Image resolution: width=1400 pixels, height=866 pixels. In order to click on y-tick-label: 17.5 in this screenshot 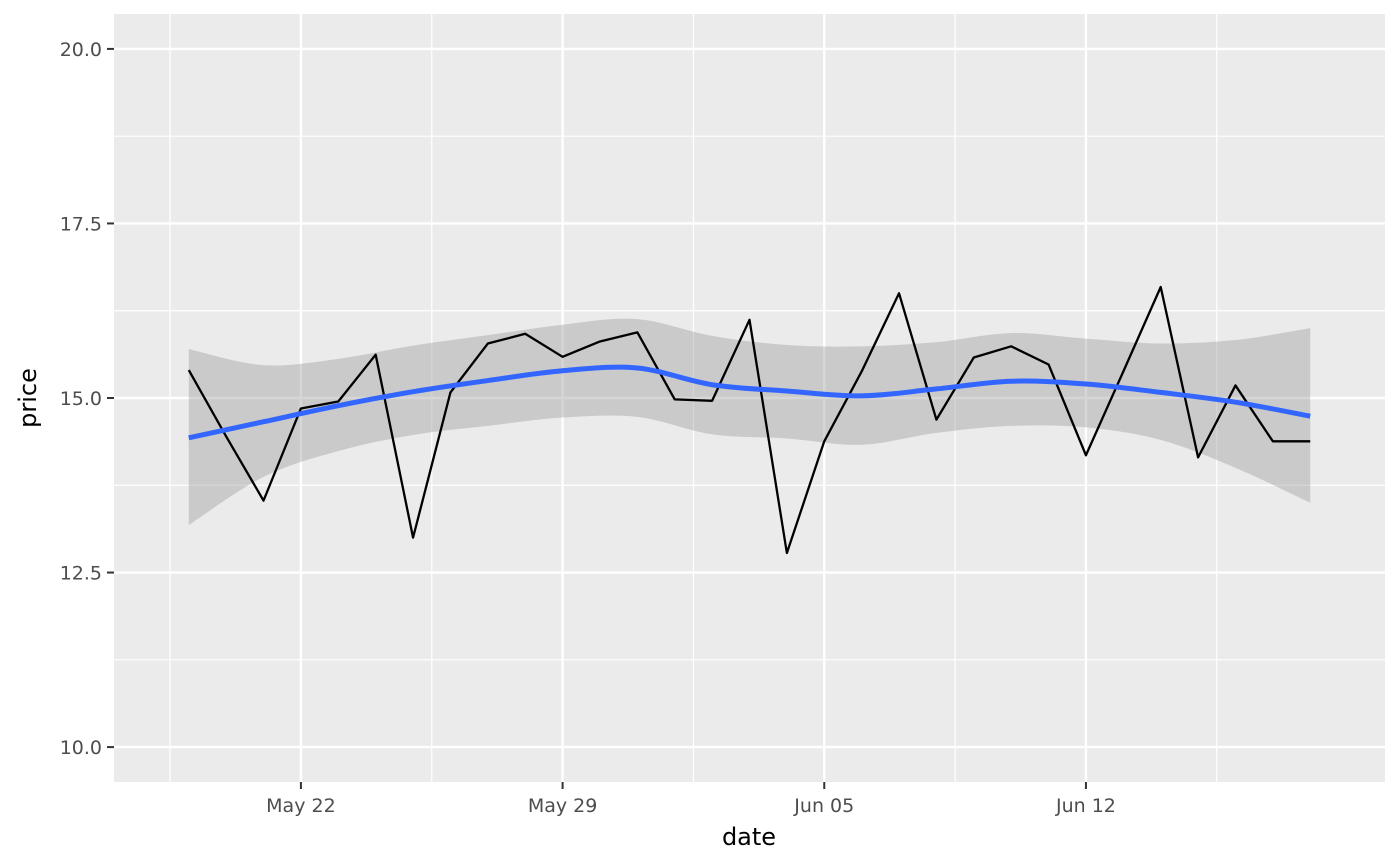, I will do `click(81, 224)`.